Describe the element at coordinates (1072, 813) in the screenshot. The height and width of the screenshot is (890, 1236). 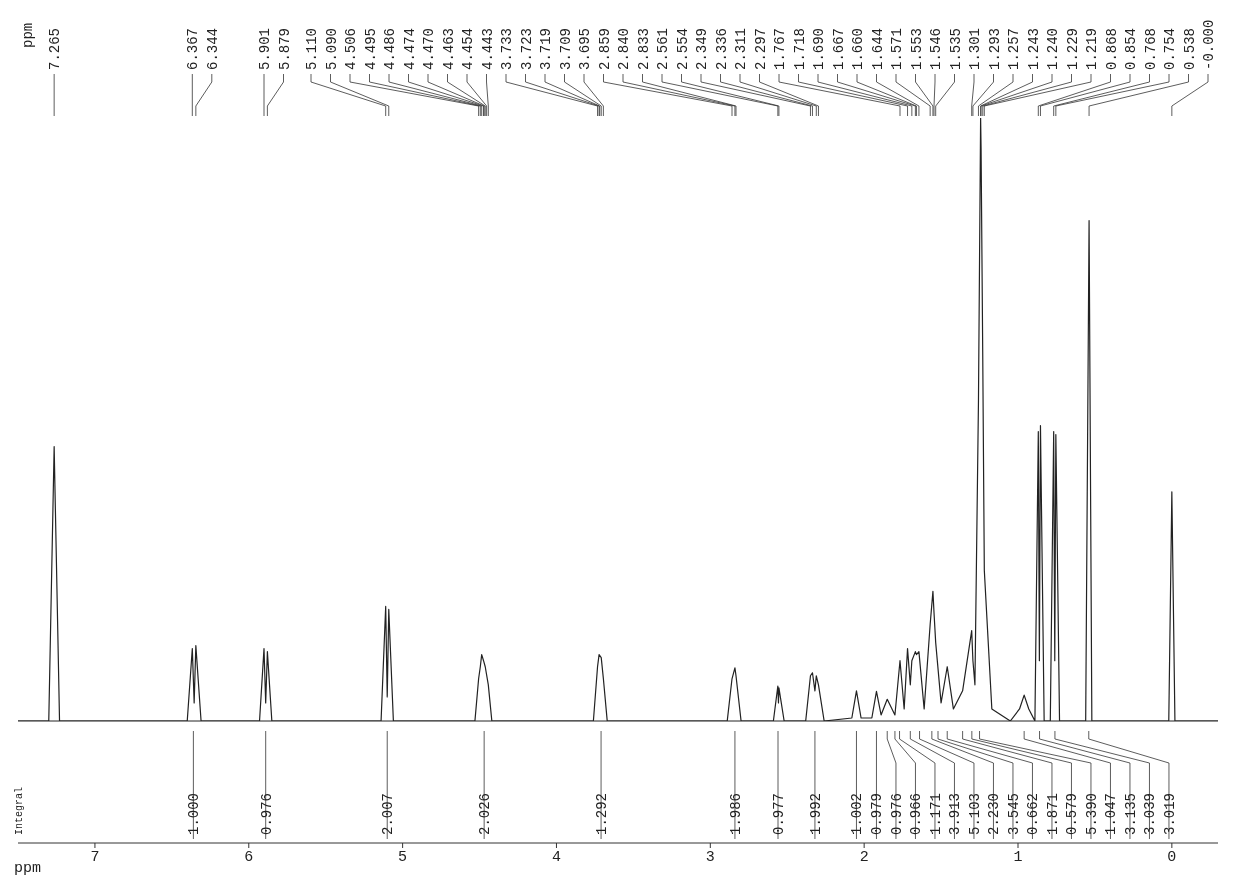
I see `annotation: 0.579` at that location.